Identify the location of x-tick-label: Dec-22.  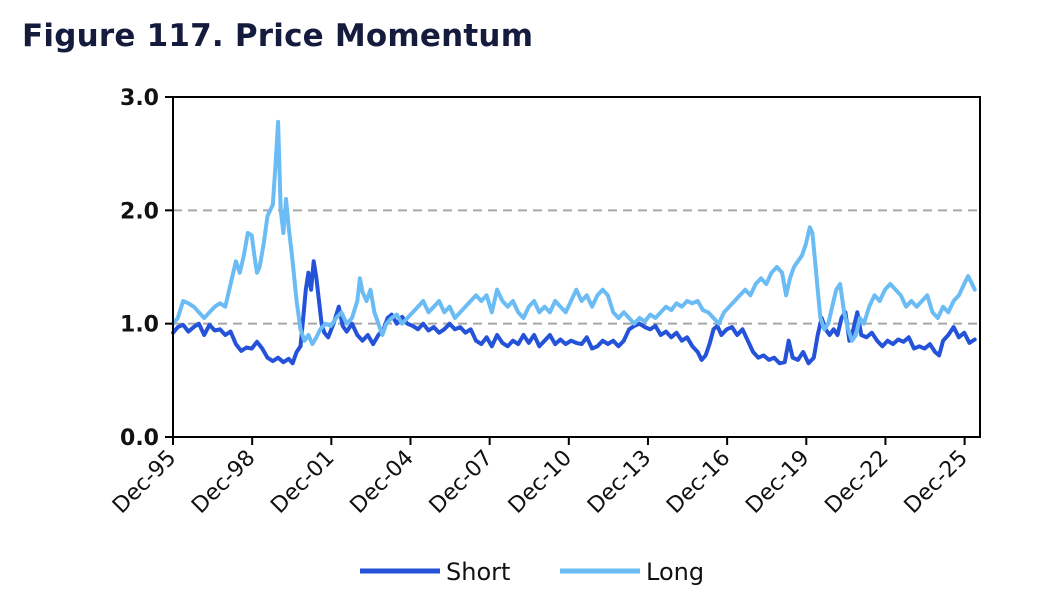
(857, 482).